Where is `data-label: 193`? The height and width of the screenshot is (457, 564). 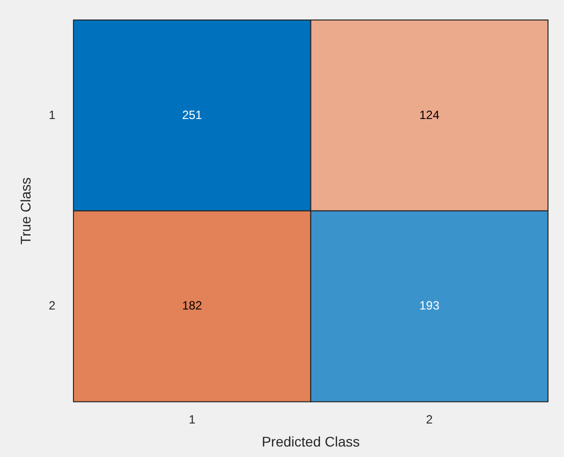
data-label: 193 is located at coordinates (429, 305).